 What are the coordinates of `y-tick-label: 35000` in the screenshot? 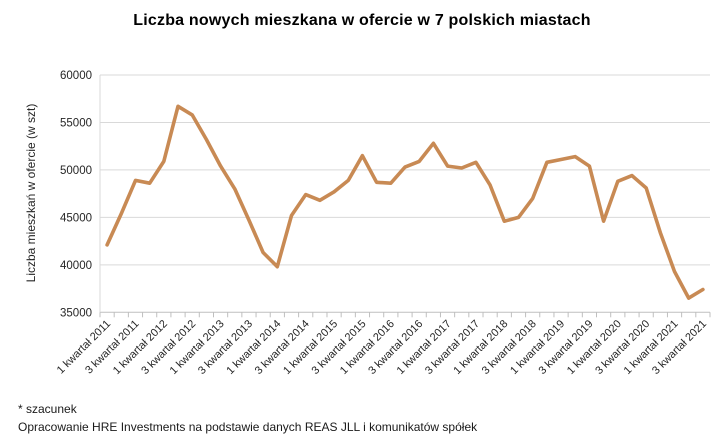 It's located at (76, 313).